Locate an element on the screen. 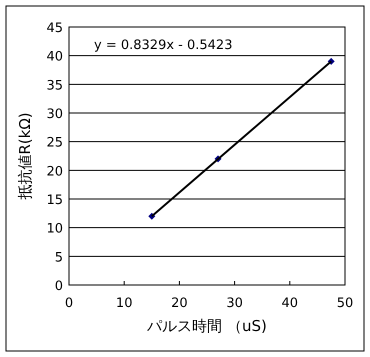  x-axis-title: パルス時間 （uS) is located at coordinates (206, 326).